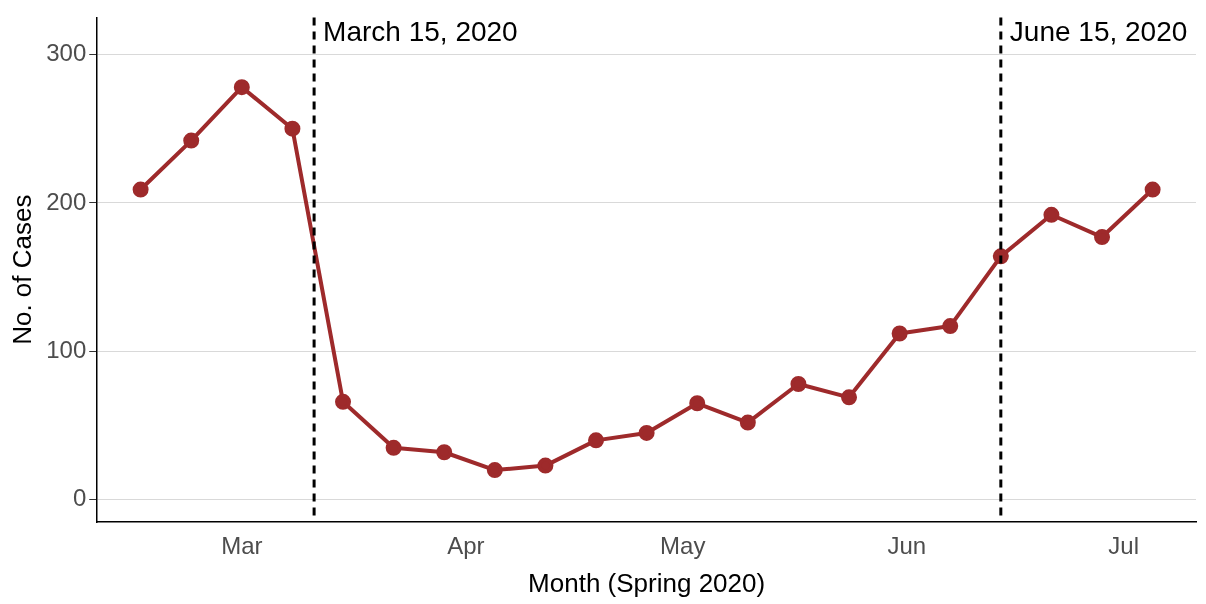 The width and height of the screenshot is (1206, 604). I want to click on x-tick-label: Mar, so click(242, 546).